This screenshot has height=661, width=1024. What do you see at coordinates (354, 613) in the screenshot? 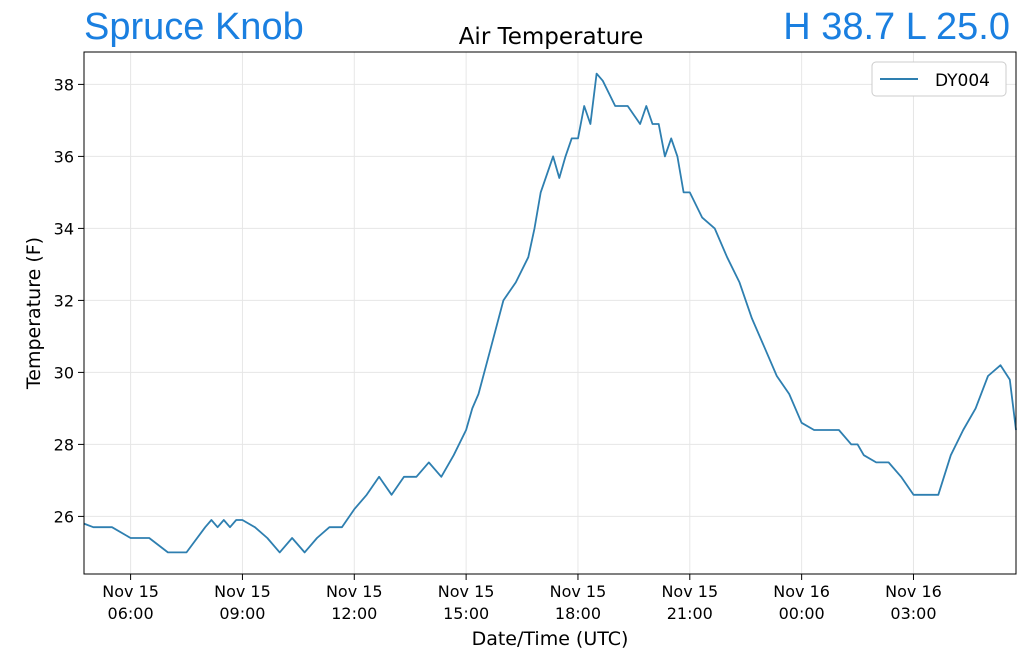
I see `x-tick-label-time: 12:00` at bounding box center [354, 613].